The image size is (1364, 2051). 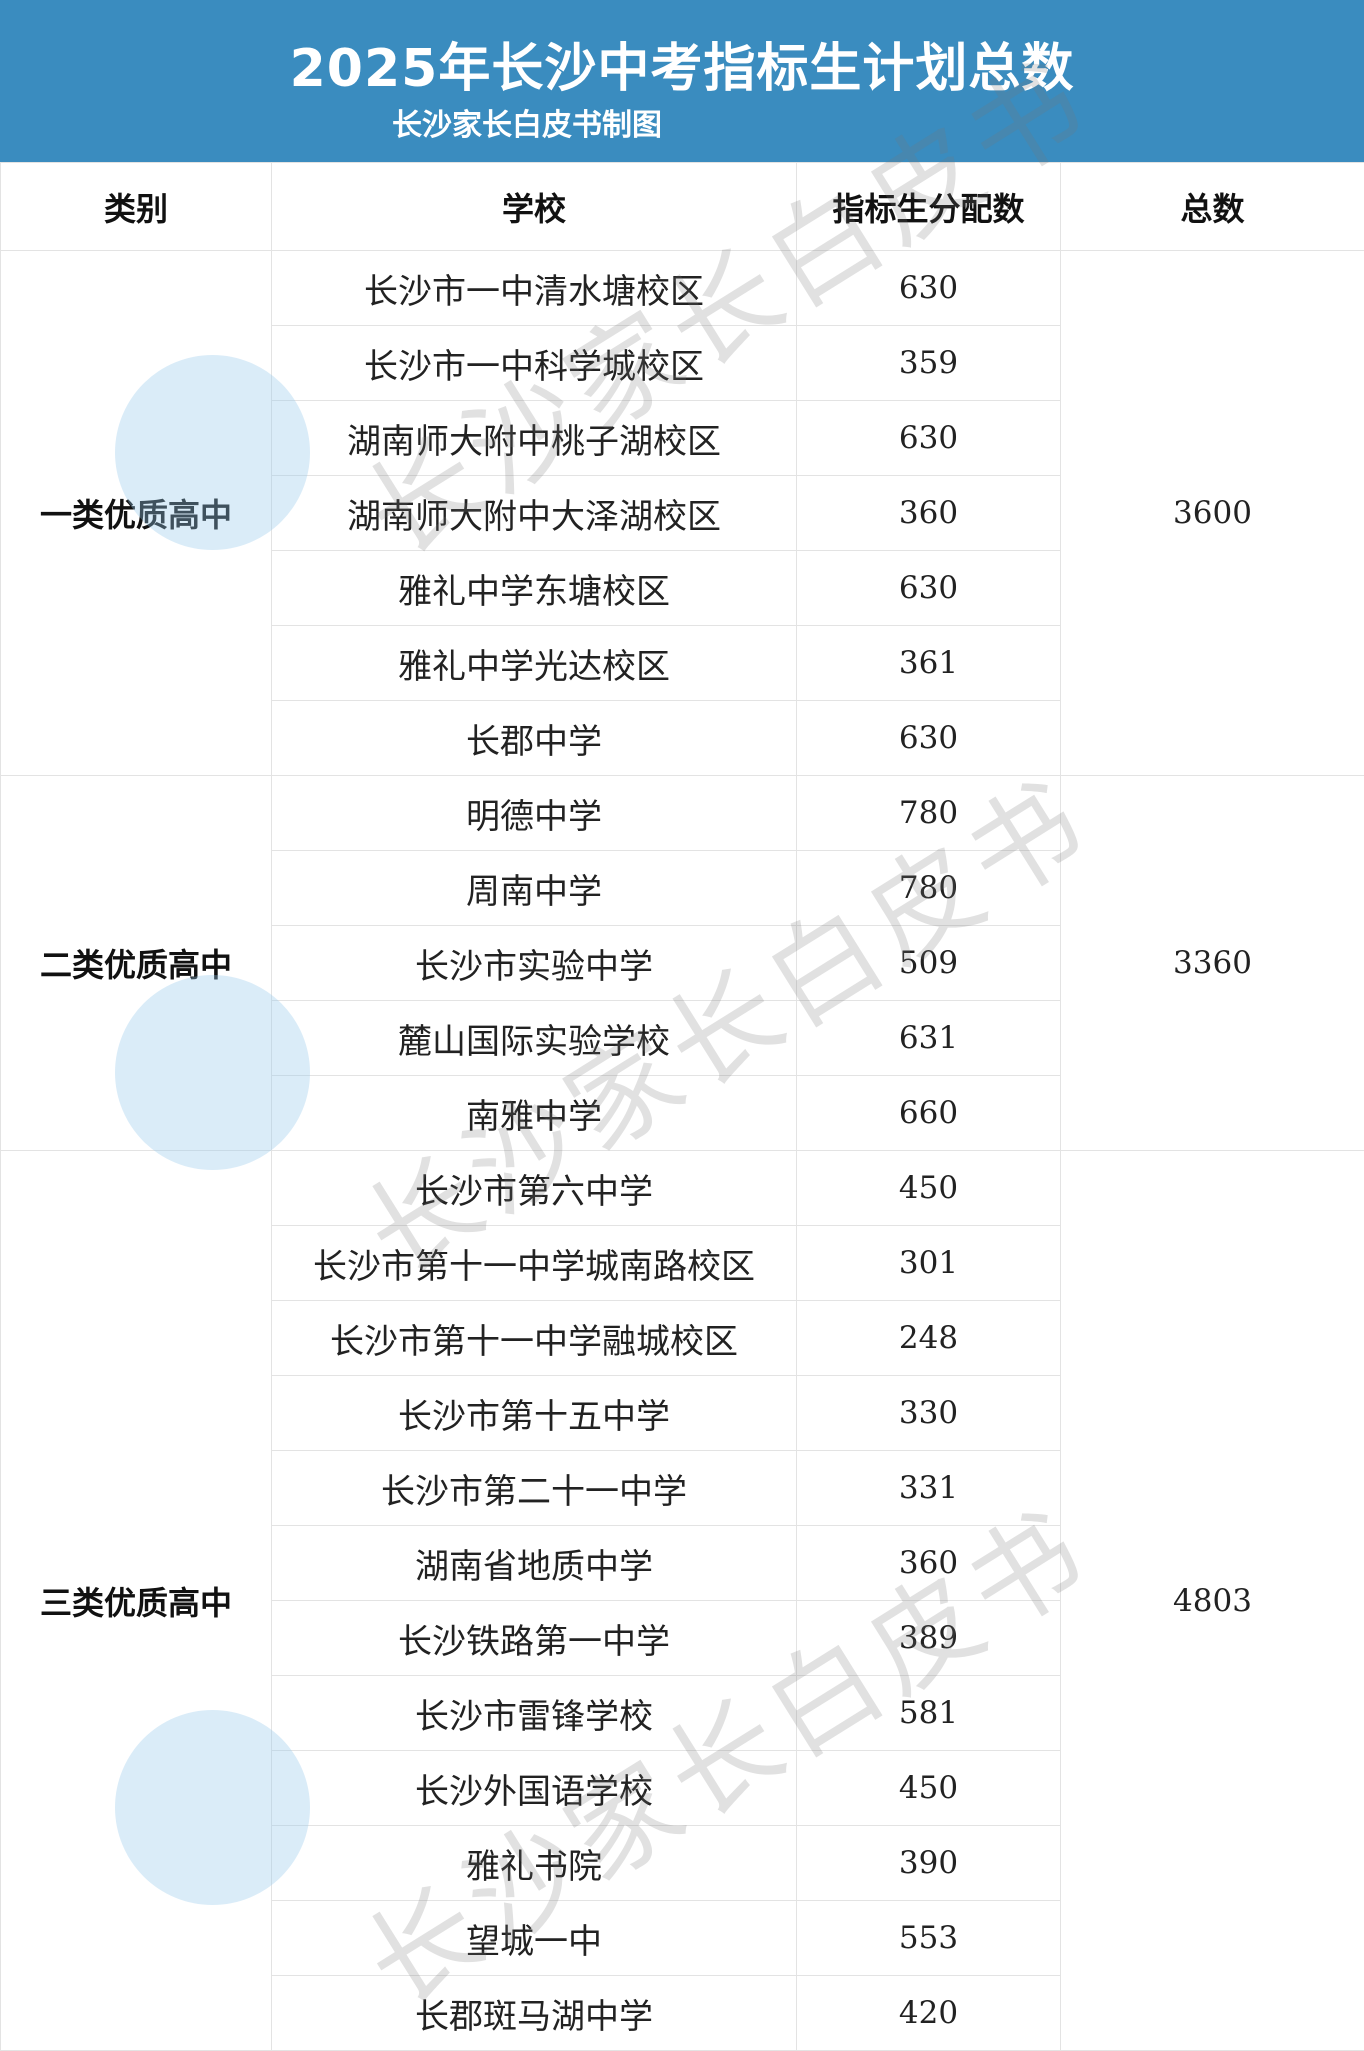 What do you see at coordinates (534, 963) in the screenshot?
I see `school-cell: 长沙市实验中学` at bounding box center [534, 963].